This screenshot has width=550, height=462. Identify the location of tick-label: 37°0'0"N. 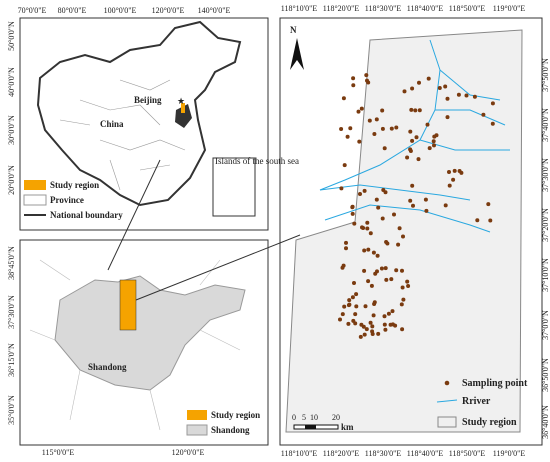
(545, 325).